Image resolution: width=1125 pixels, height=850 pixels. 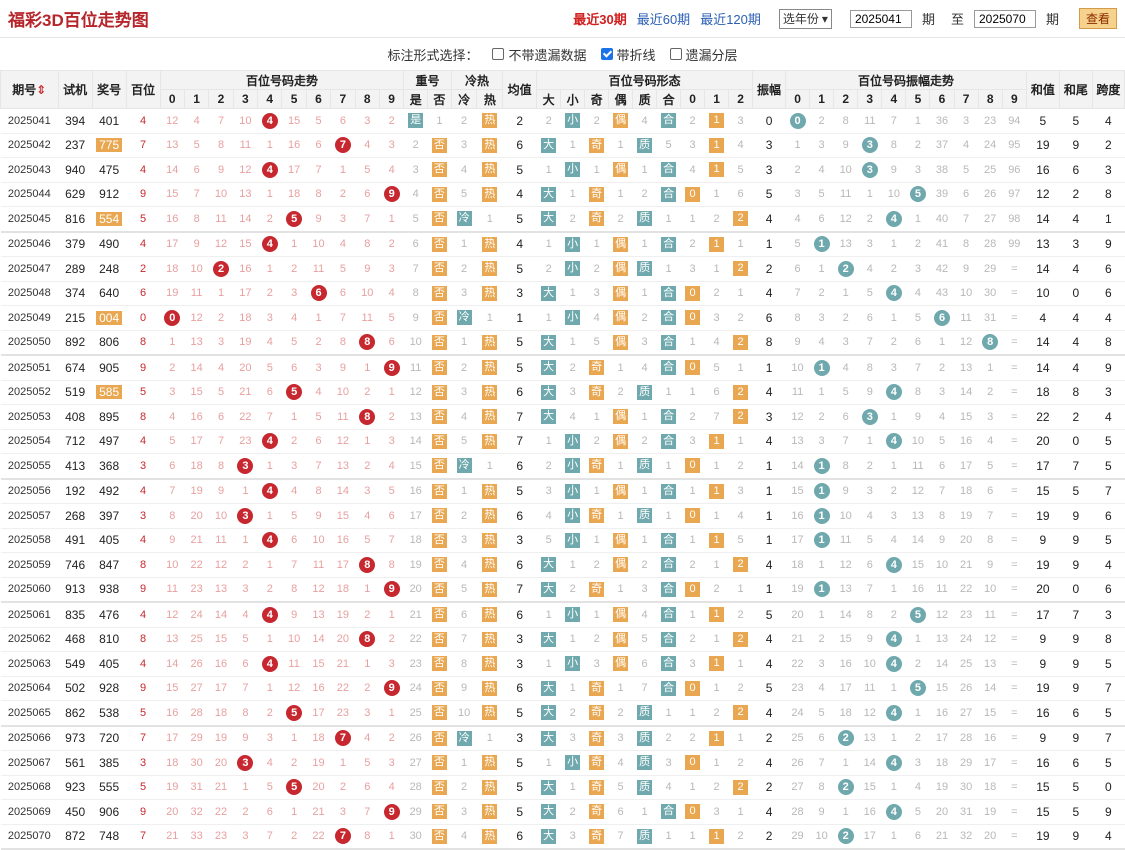 What do you see at coordinates (391, 491) in the screenshot?
I see `cell-trend: 5` at bounding box center [391, 491].